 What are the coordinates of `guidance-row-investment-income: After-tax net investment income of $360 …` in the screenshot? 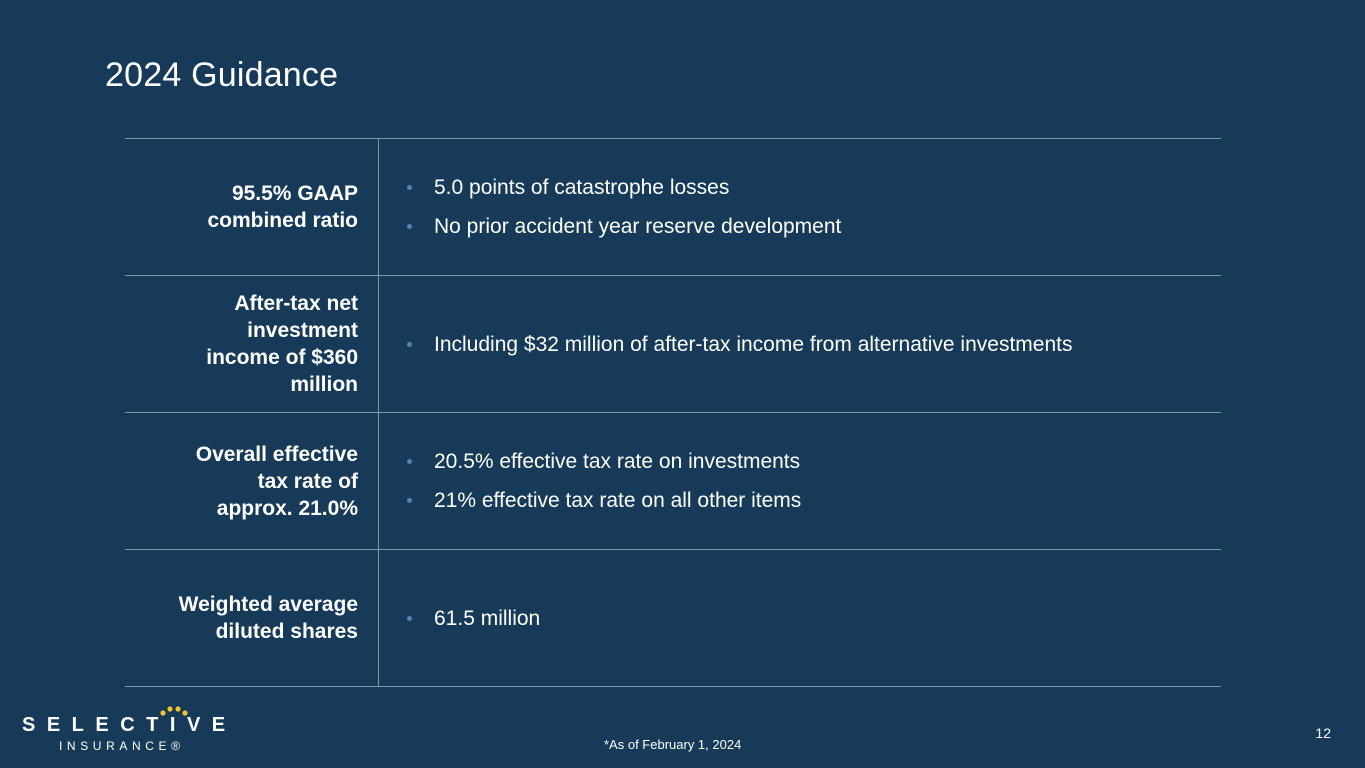 It's located at (673, 344).